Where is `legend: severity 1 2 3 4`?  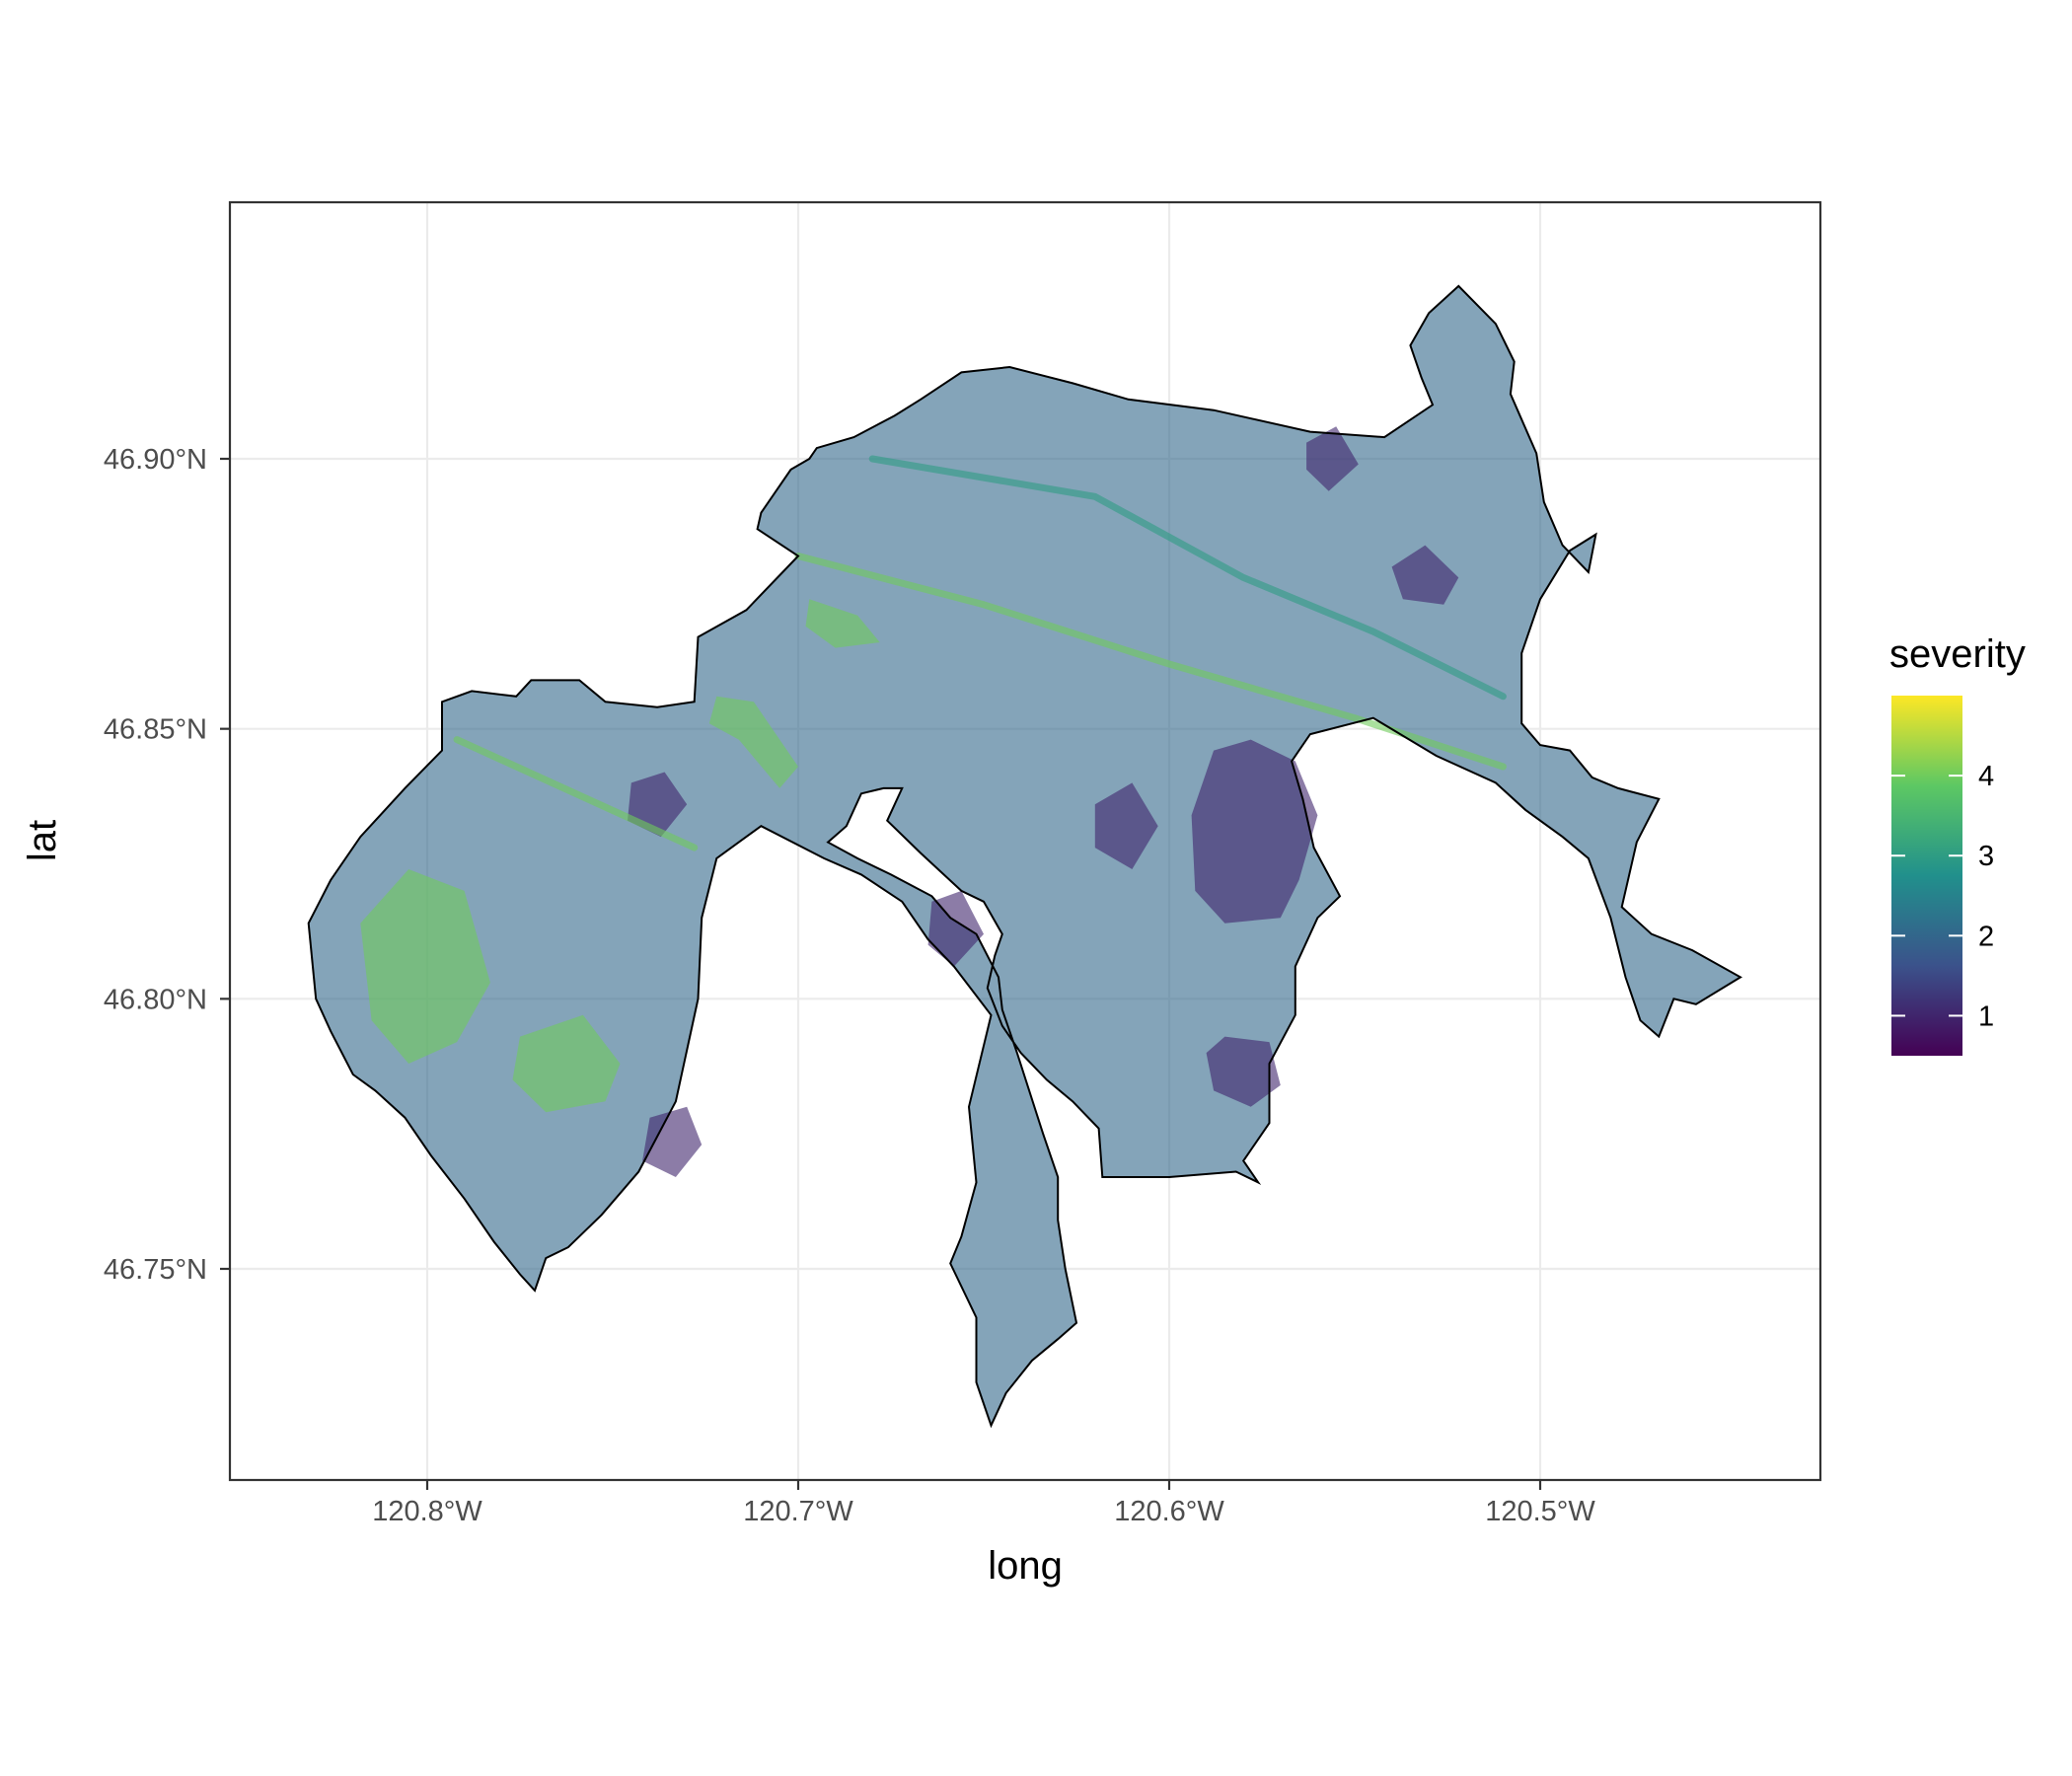 legend: severity 1 2 3 4 is located at coordinates (1958, 844).